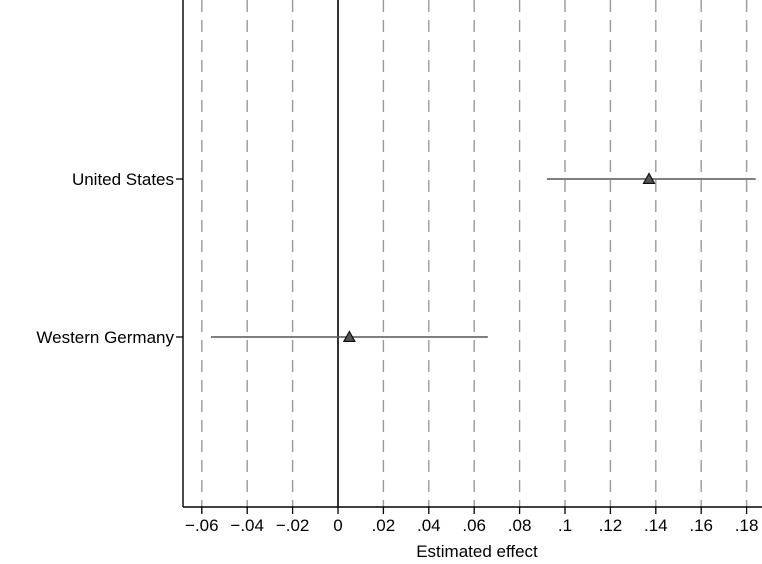 This screenshot has width=762, height=564. What do you see at coordinates (656, 525) in the screenshot?
I see `x-tick-label: .14` at bounding box center [656, 525].